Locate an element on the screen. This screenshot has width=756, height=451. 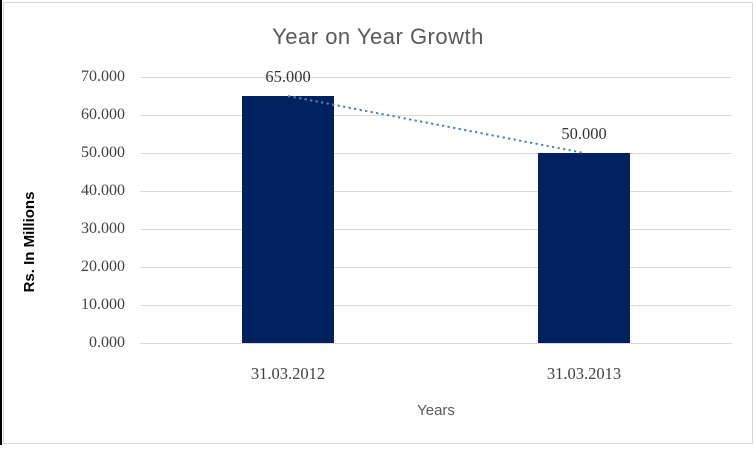
x-axis-title: Years is located at coordinates (436, 410).